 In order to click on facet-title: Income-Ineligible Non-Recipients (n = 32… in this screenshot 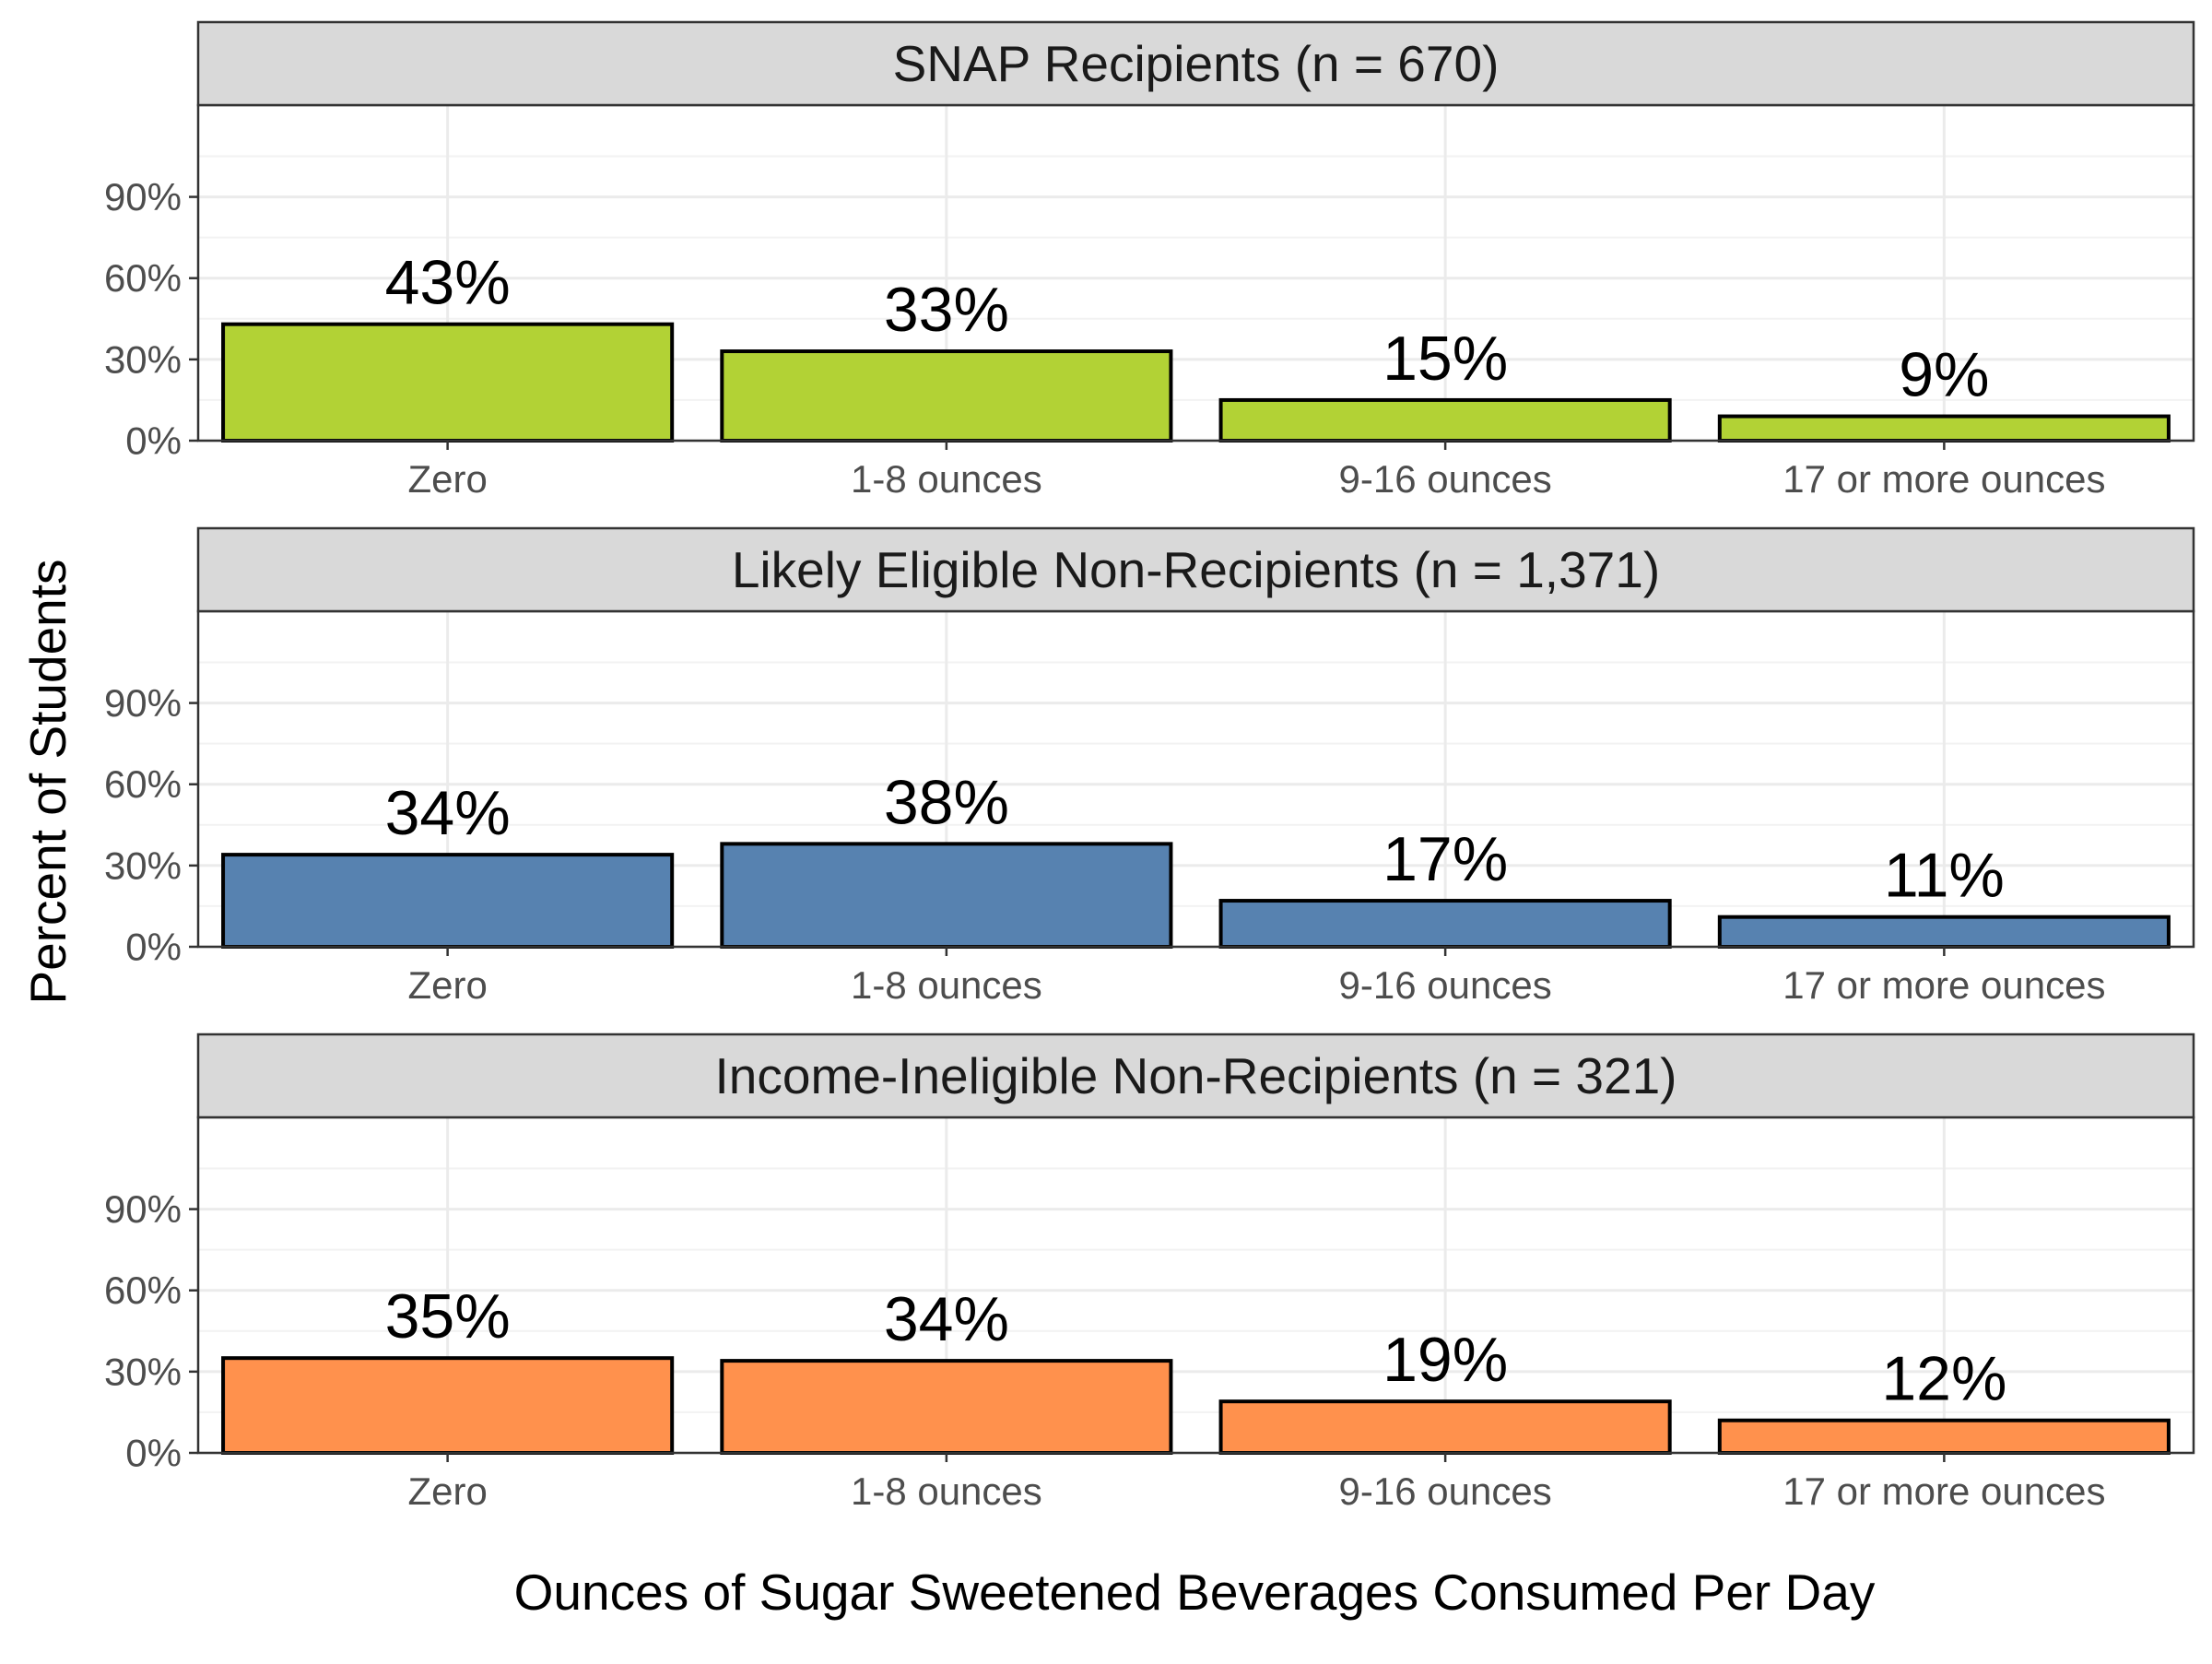, I will do `click(1195, 1075)`.